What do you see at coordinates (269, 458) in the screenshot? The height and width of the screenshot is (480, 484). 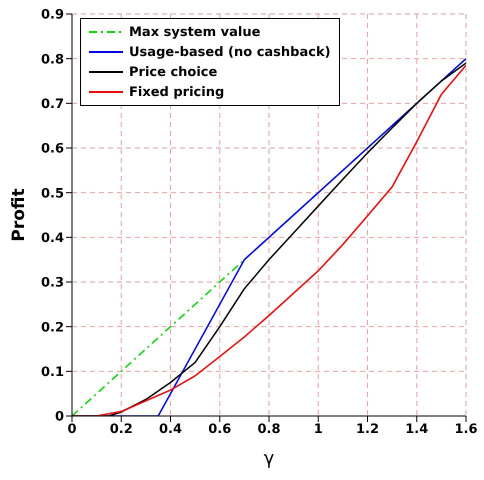 I see `x-axis-title: γ` at bounding box center [269, 458].